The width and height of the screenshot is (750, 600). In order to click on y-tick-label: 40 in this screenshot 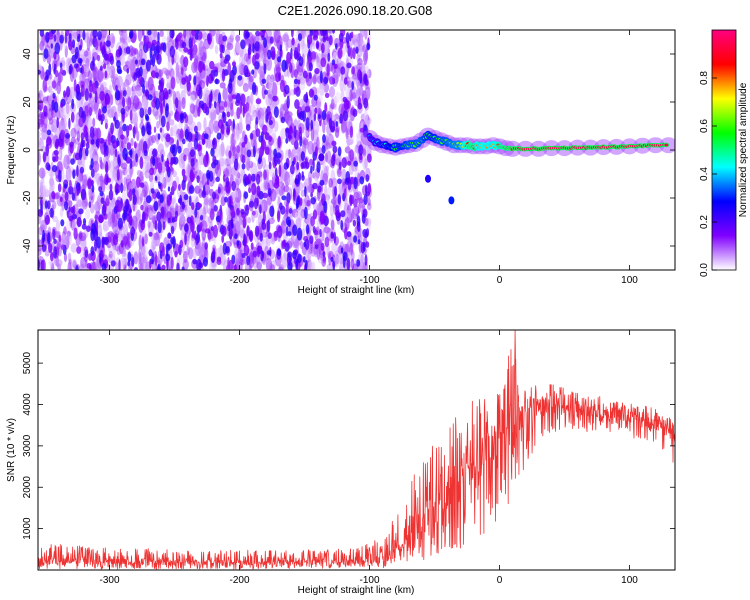, I will do `click(27, 54)`.